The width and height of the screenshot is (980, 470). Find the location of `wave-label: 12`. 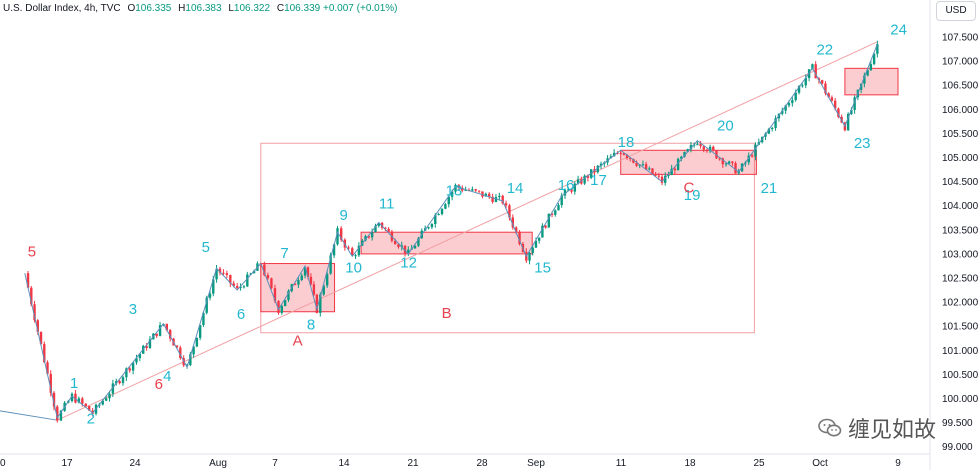

wave-label: 12 is located at coordinates (408, 262).